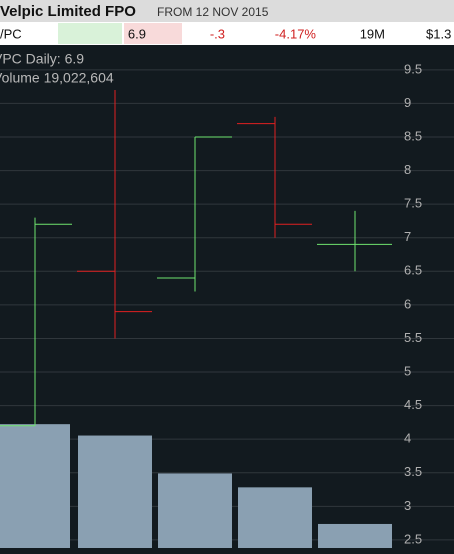  Describe the element at coordinates (213, 12) in the screenshot. I see `from-date: FROM 12 NOV 2015` at that location.